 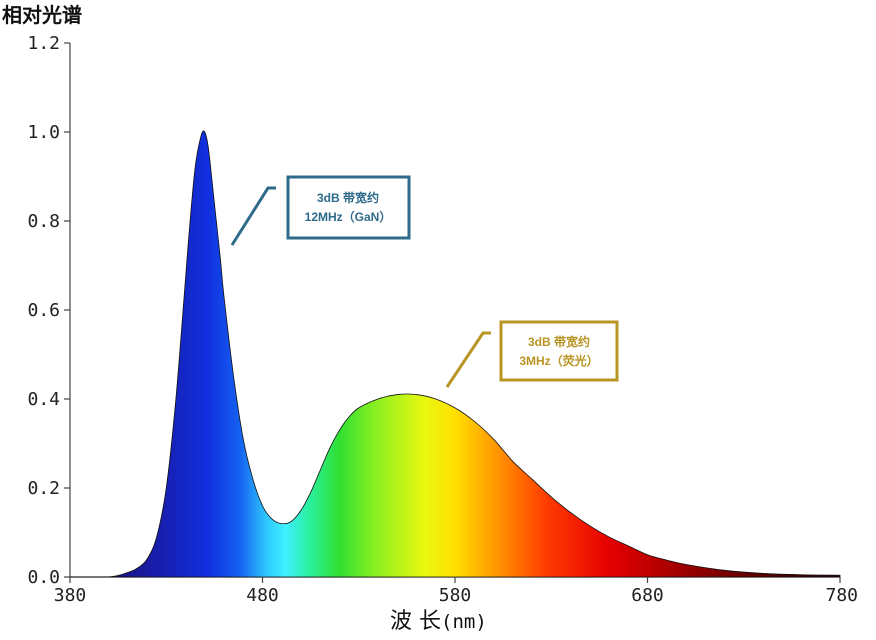 What do you see at coordinates (43, 310) in the screenshot?
I see `y-tick-label: 0.6` at bounding box center [43, 310].